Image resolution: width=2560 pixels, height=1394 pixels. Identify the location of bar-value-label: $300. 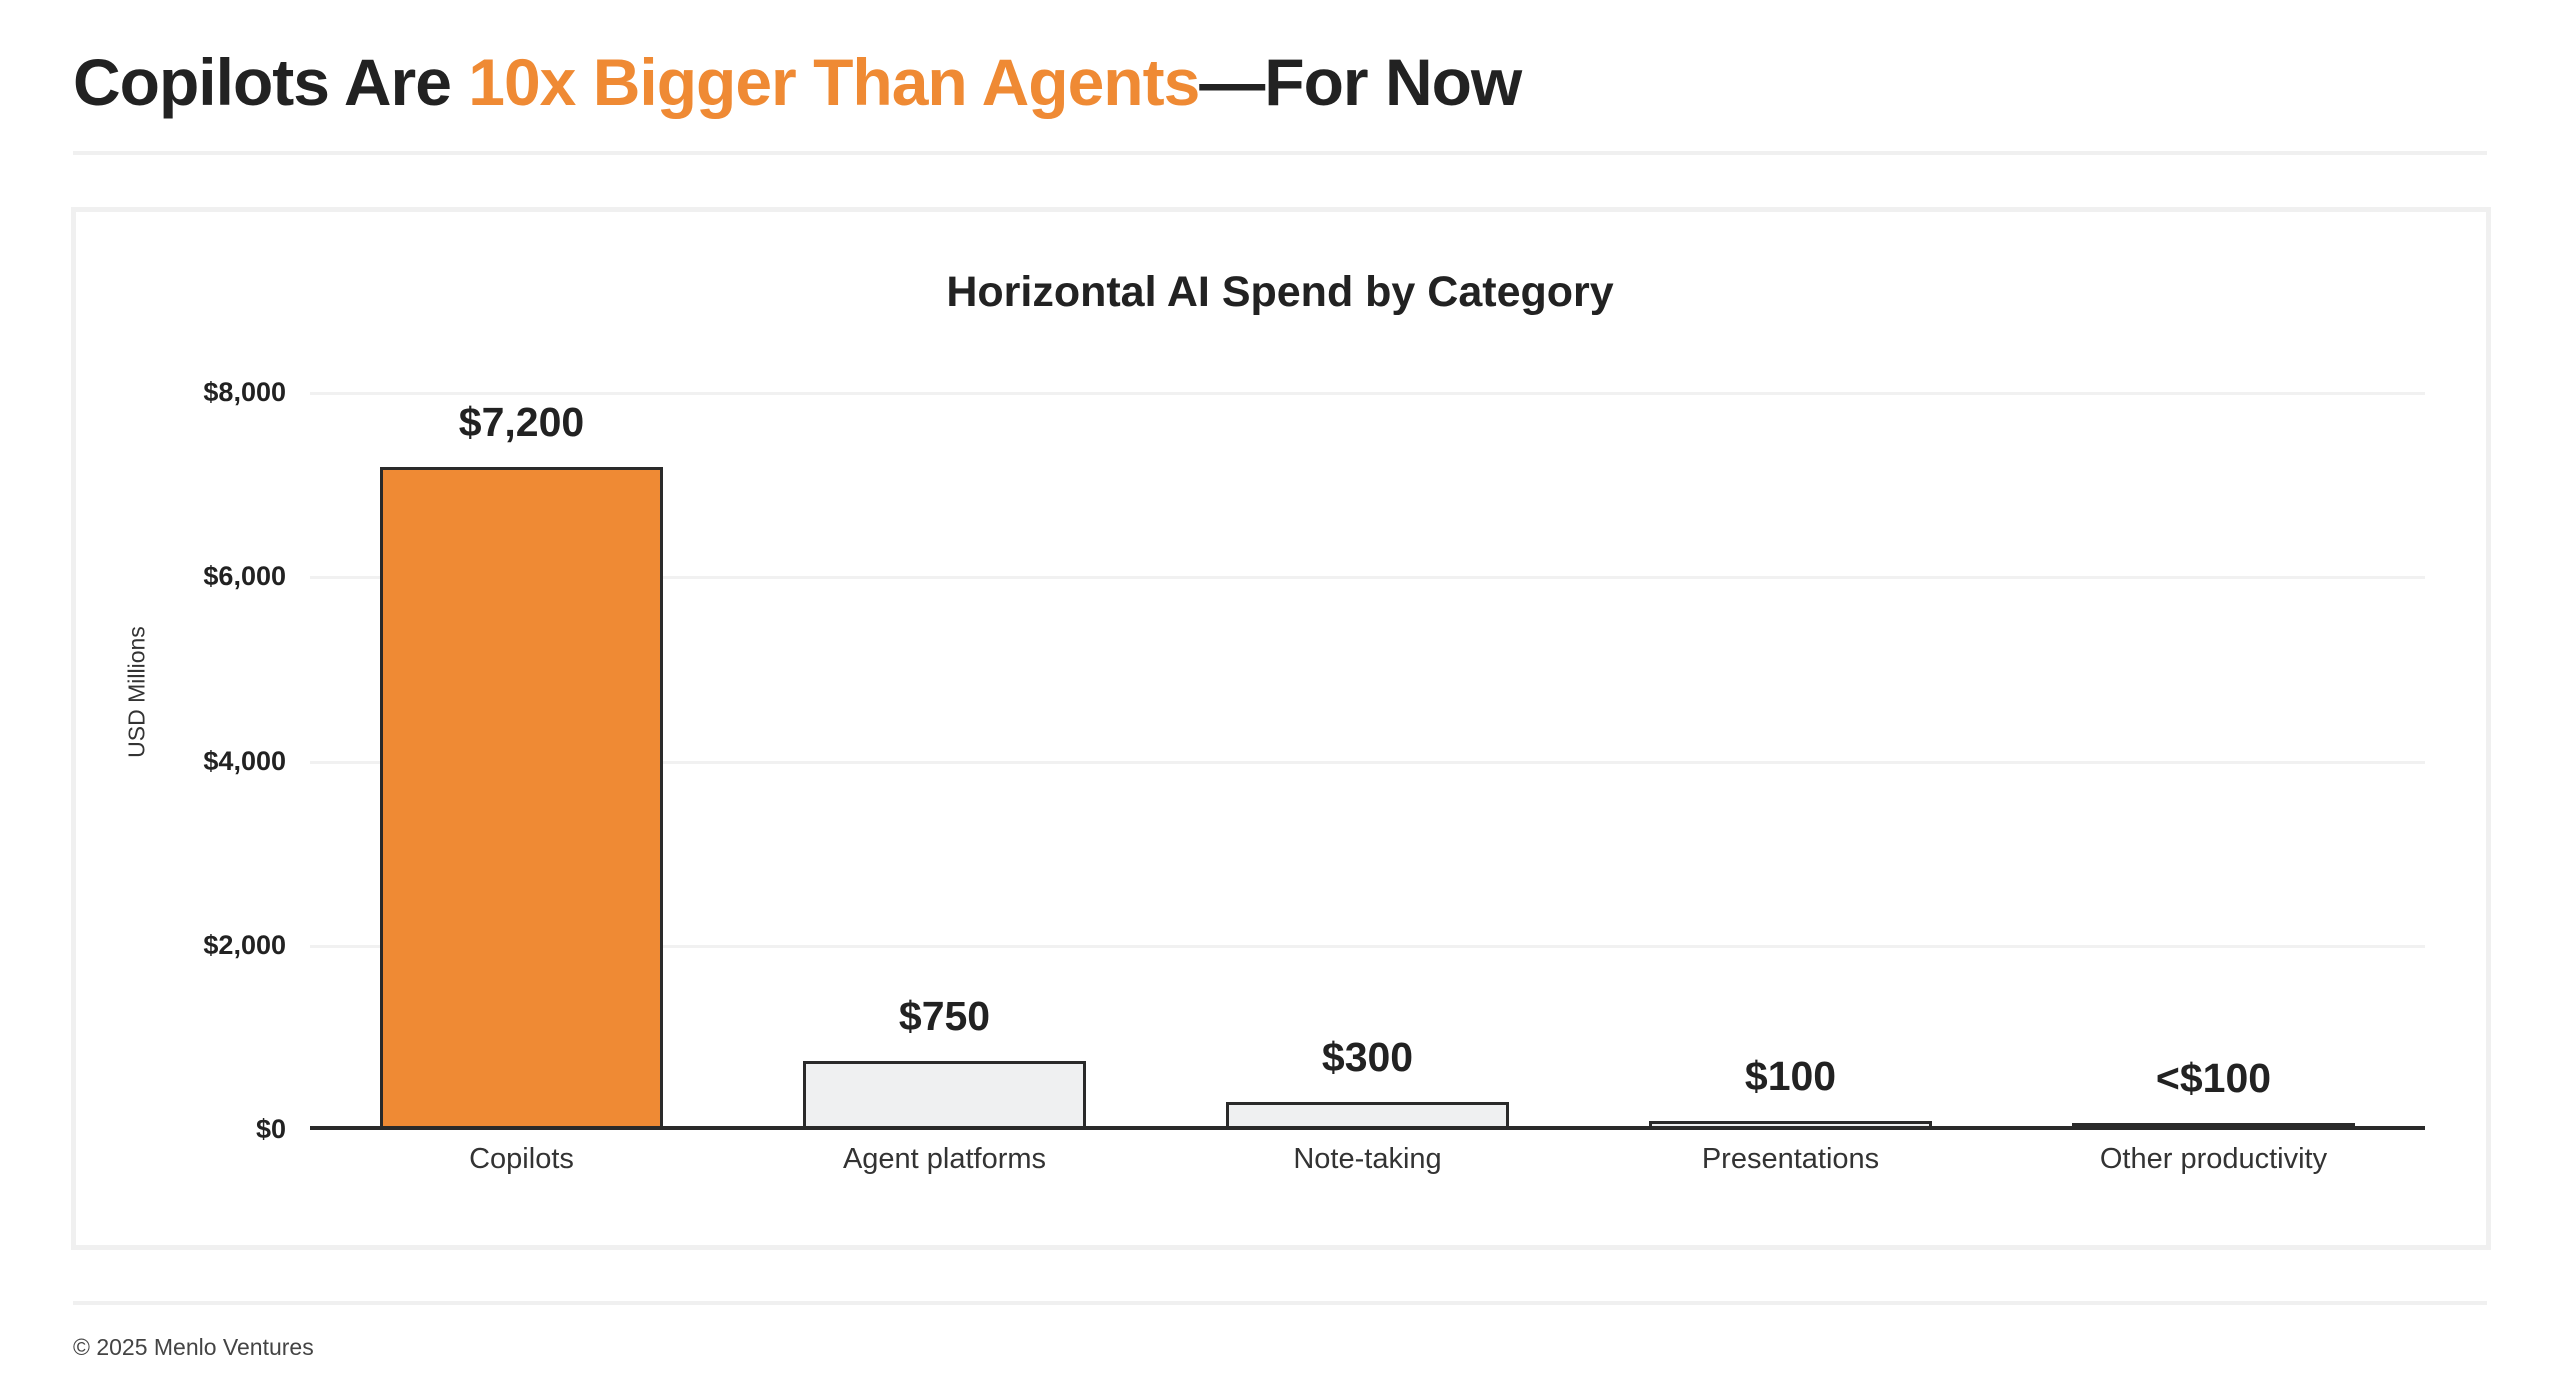
(1367, 1057).